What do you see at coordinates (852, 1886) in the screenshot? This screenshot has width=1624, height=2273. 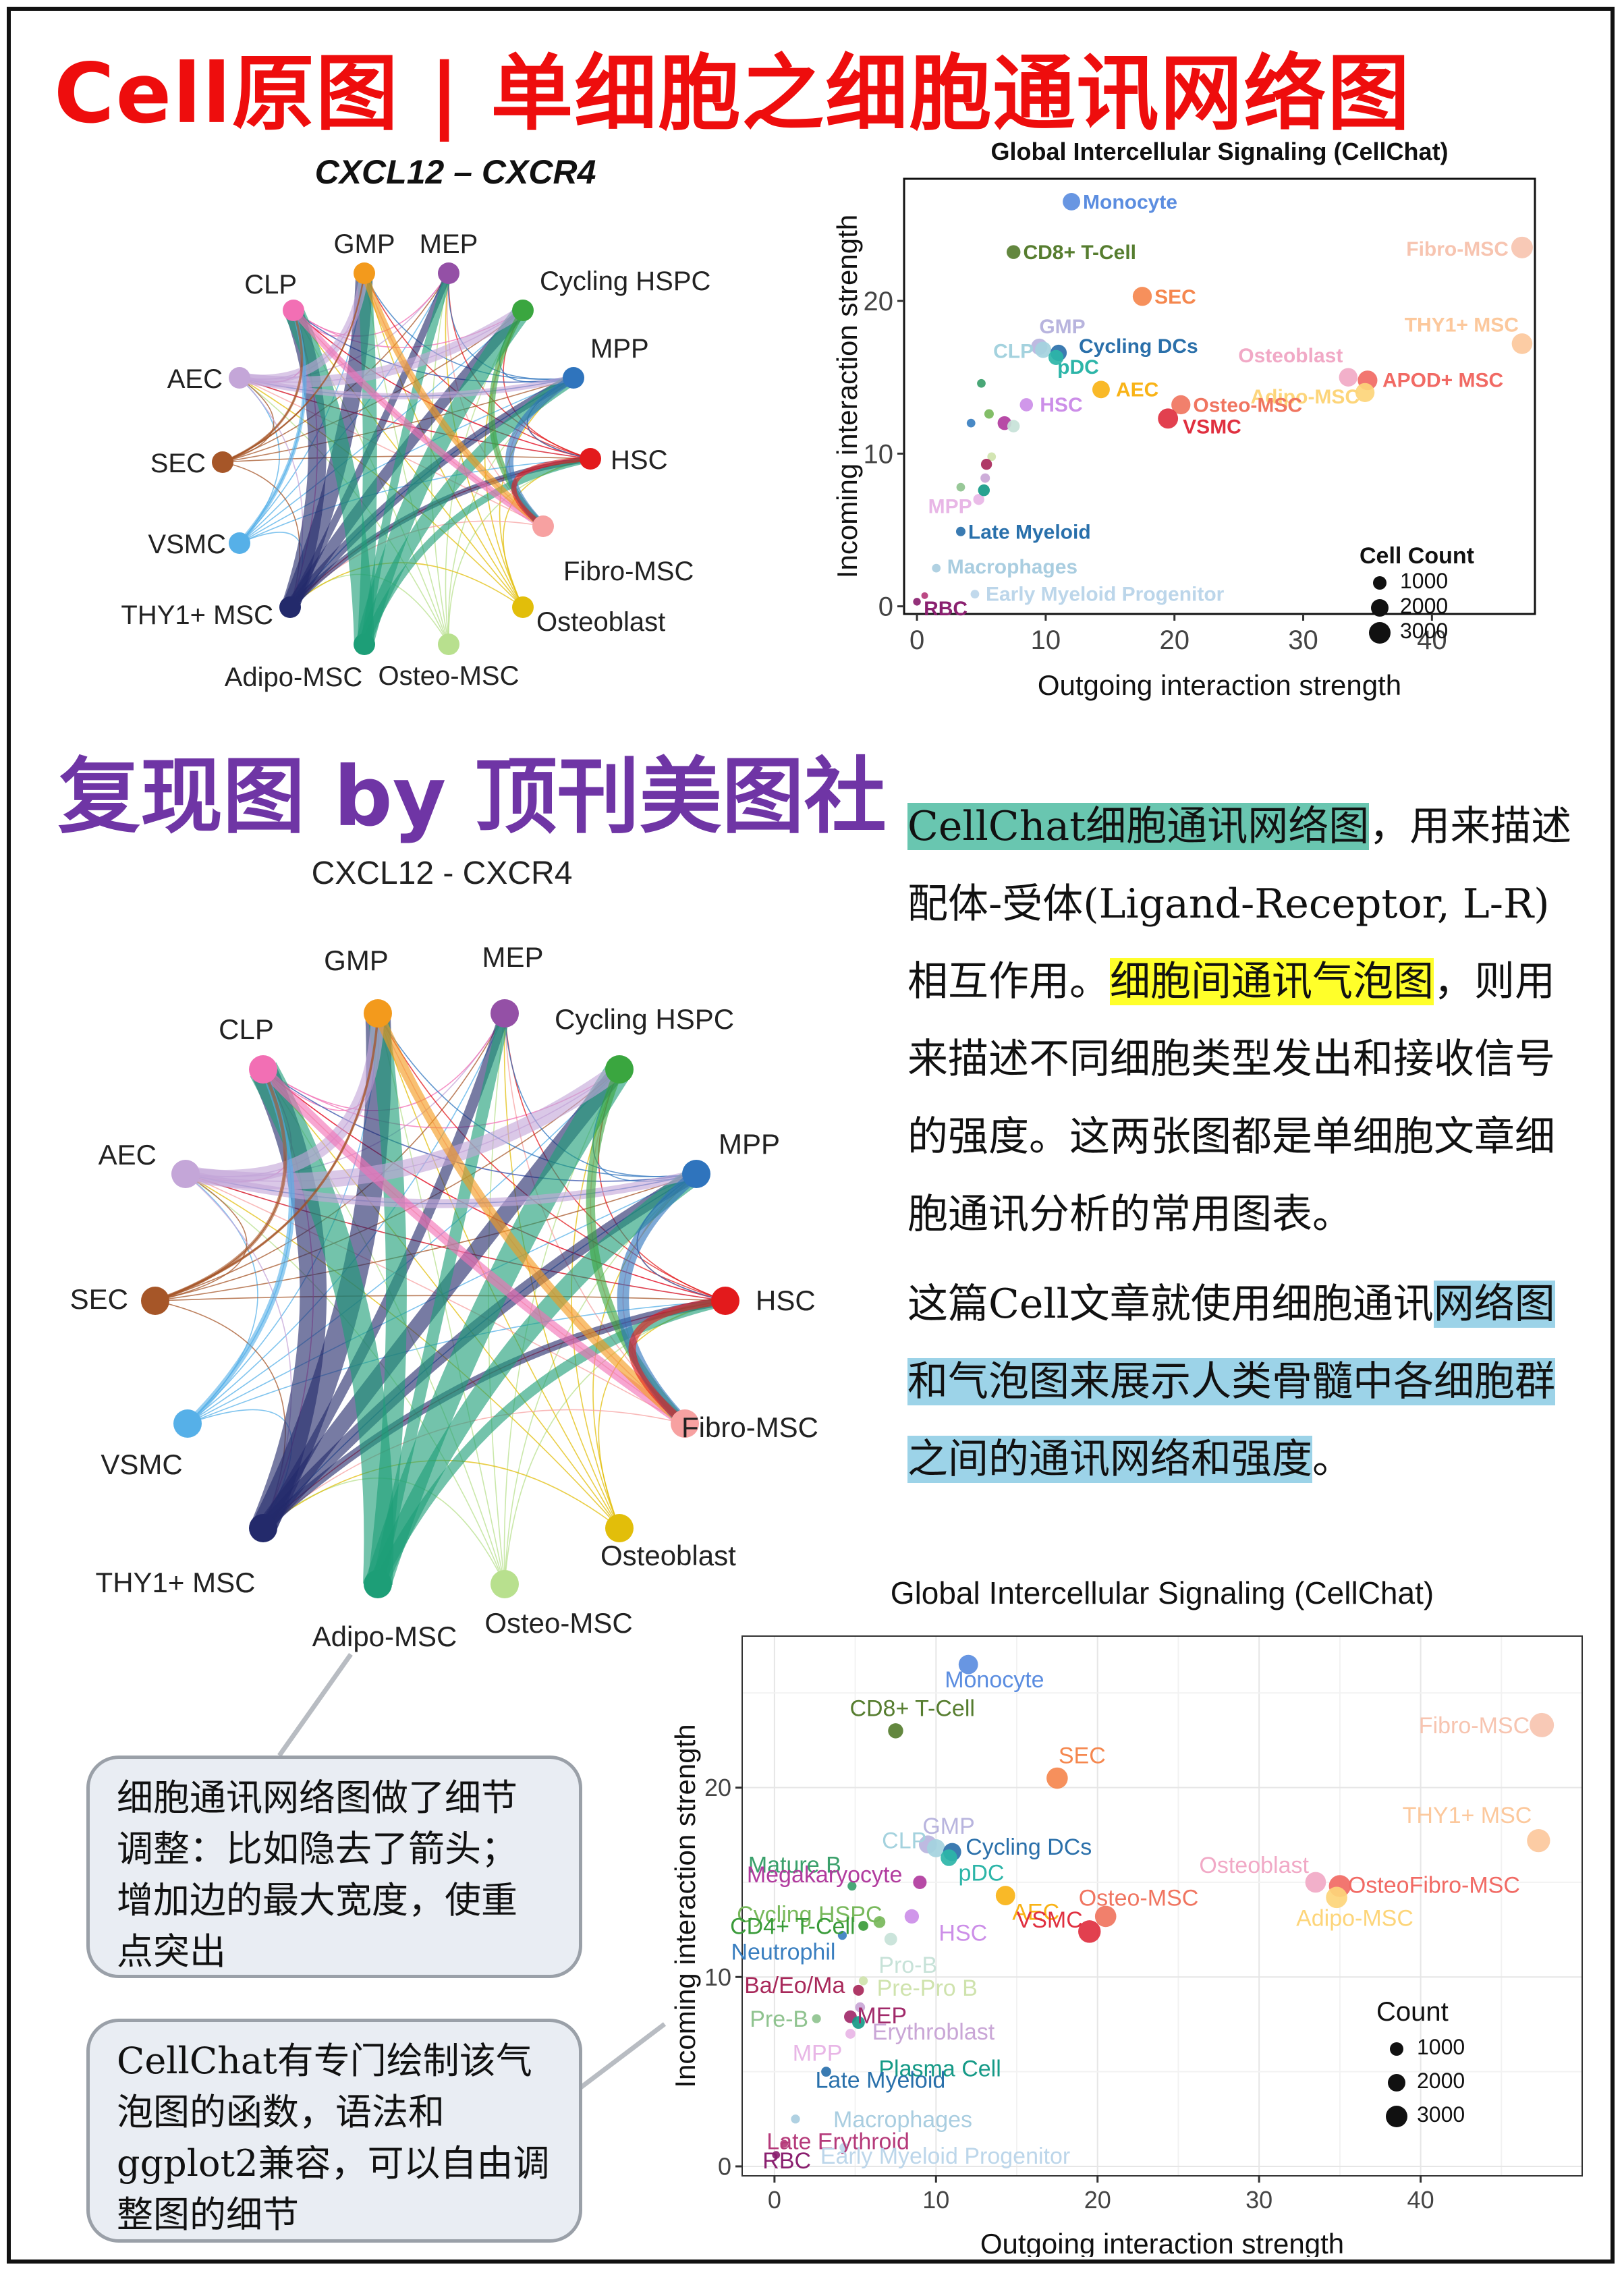 I see `bubble-mature-b` at bounding box center [852, 1886].